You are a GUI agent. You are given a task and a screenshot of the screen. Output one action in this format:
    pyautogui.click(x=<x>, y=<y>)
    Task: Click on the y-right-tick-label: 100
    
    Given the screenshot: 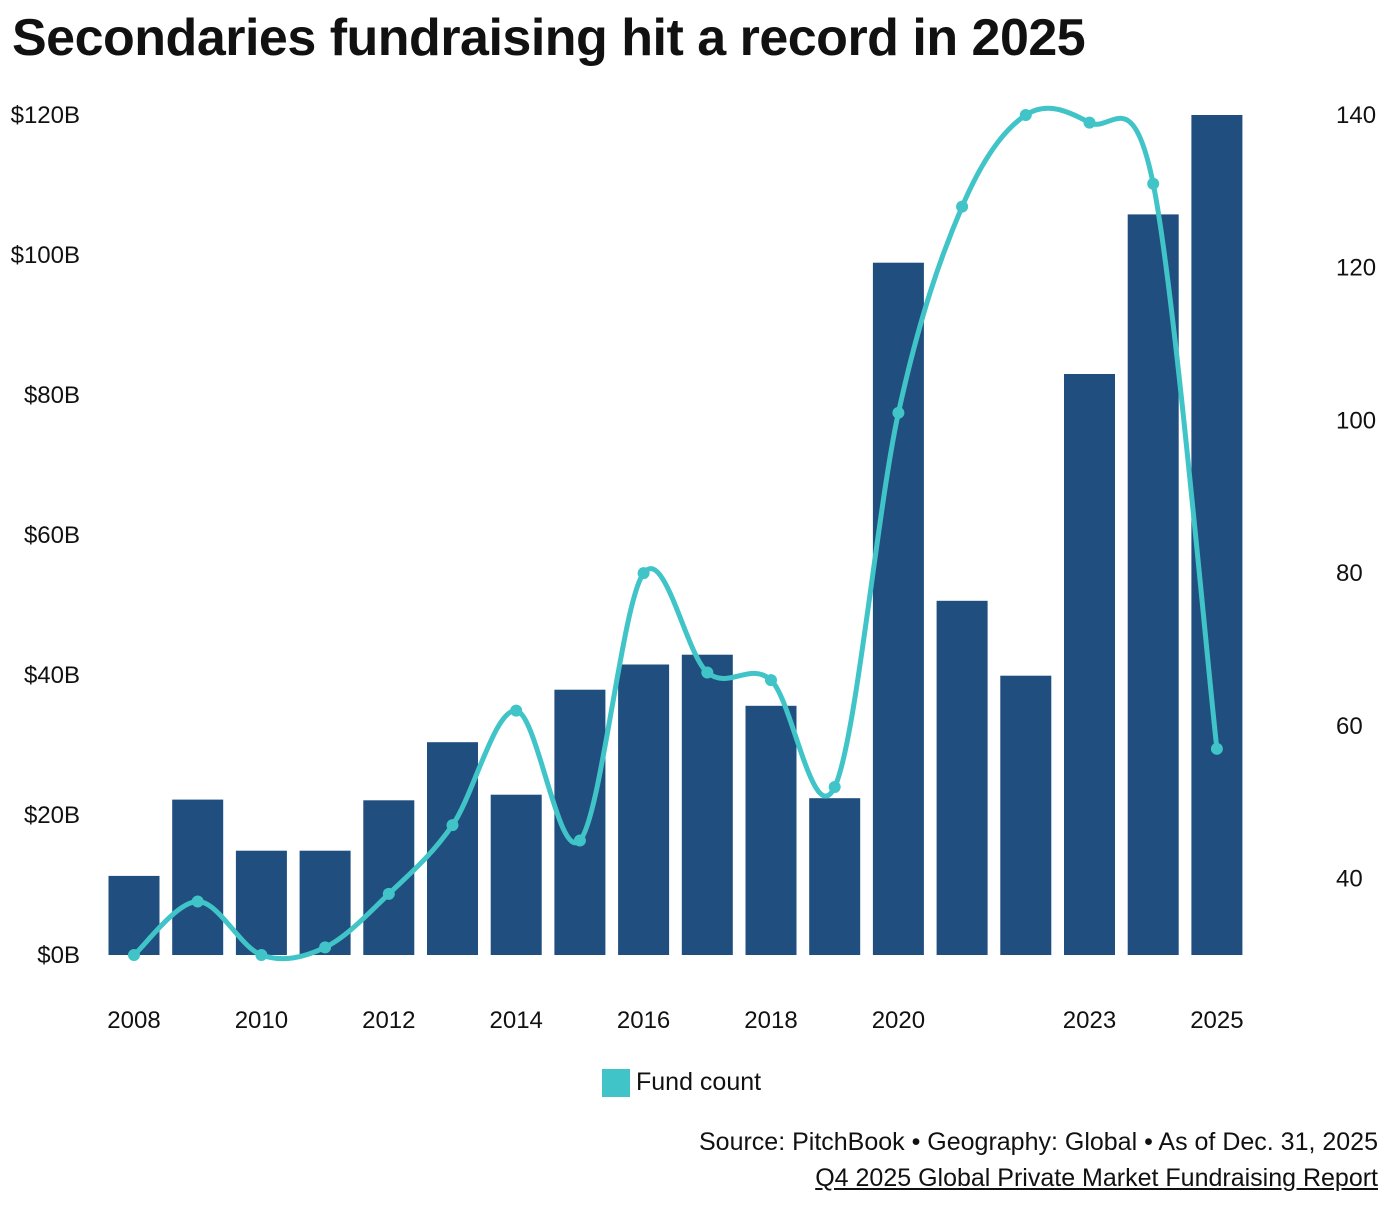 What is the action you would take?
    pyautogui.click(x=1356, y=420)
    